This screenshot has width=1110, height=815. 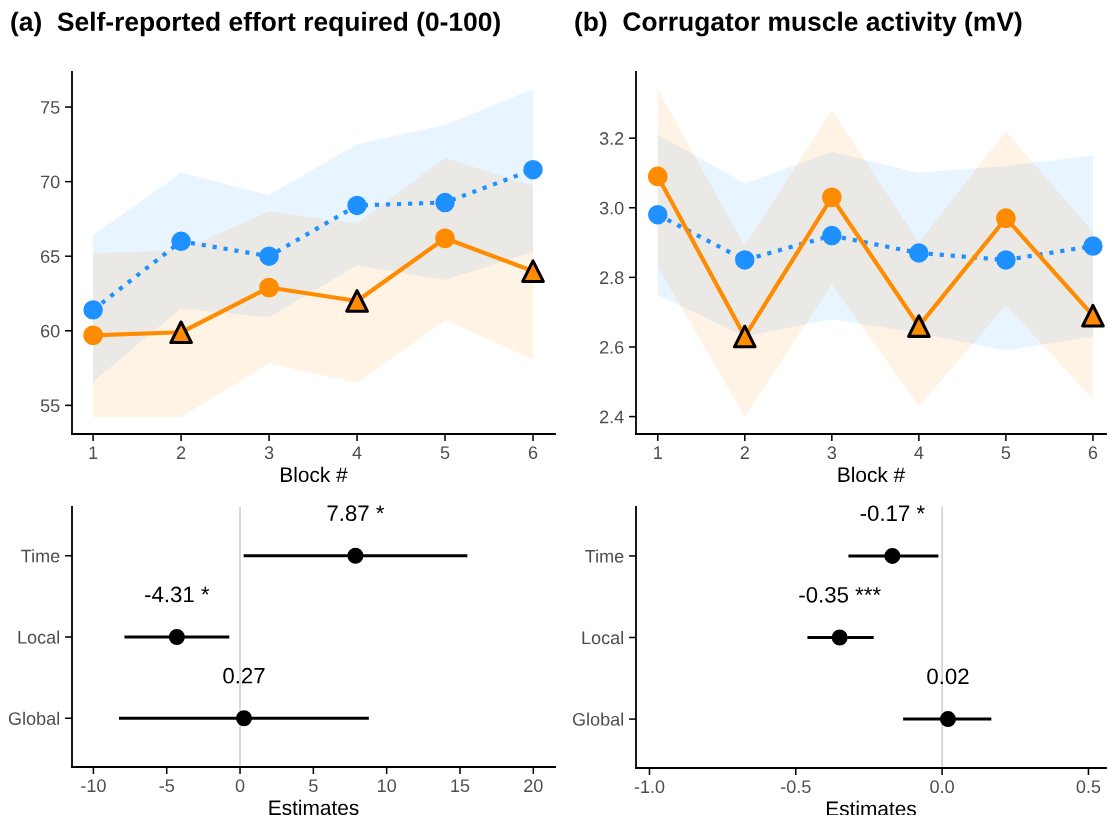 I want to click on x-tick-label: -5, so click(x=166, y=786).